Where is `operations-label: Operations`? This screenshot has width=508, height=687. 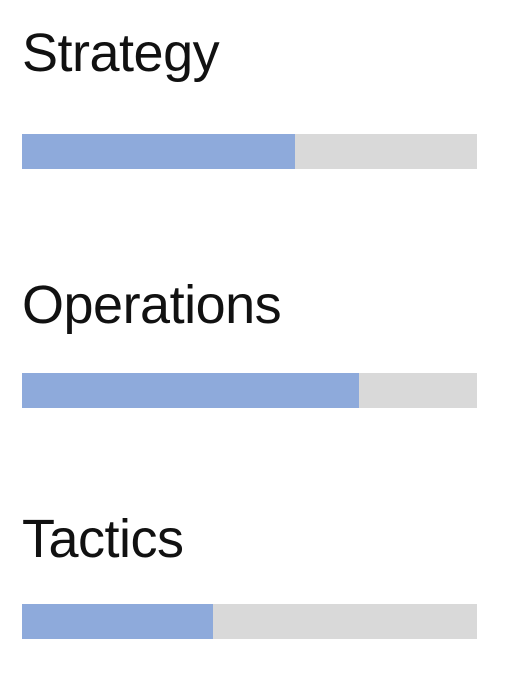
operations-label: Operations is located at coordinates (152, 305).